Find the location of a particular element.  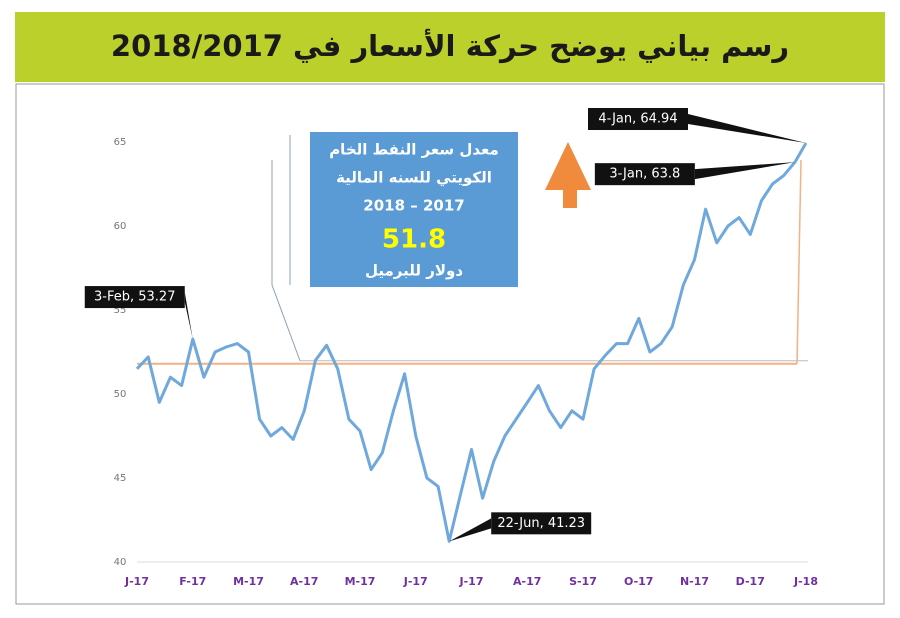

callout-label: 3-Jan, 63.8 is located at coordinates (644, 174).